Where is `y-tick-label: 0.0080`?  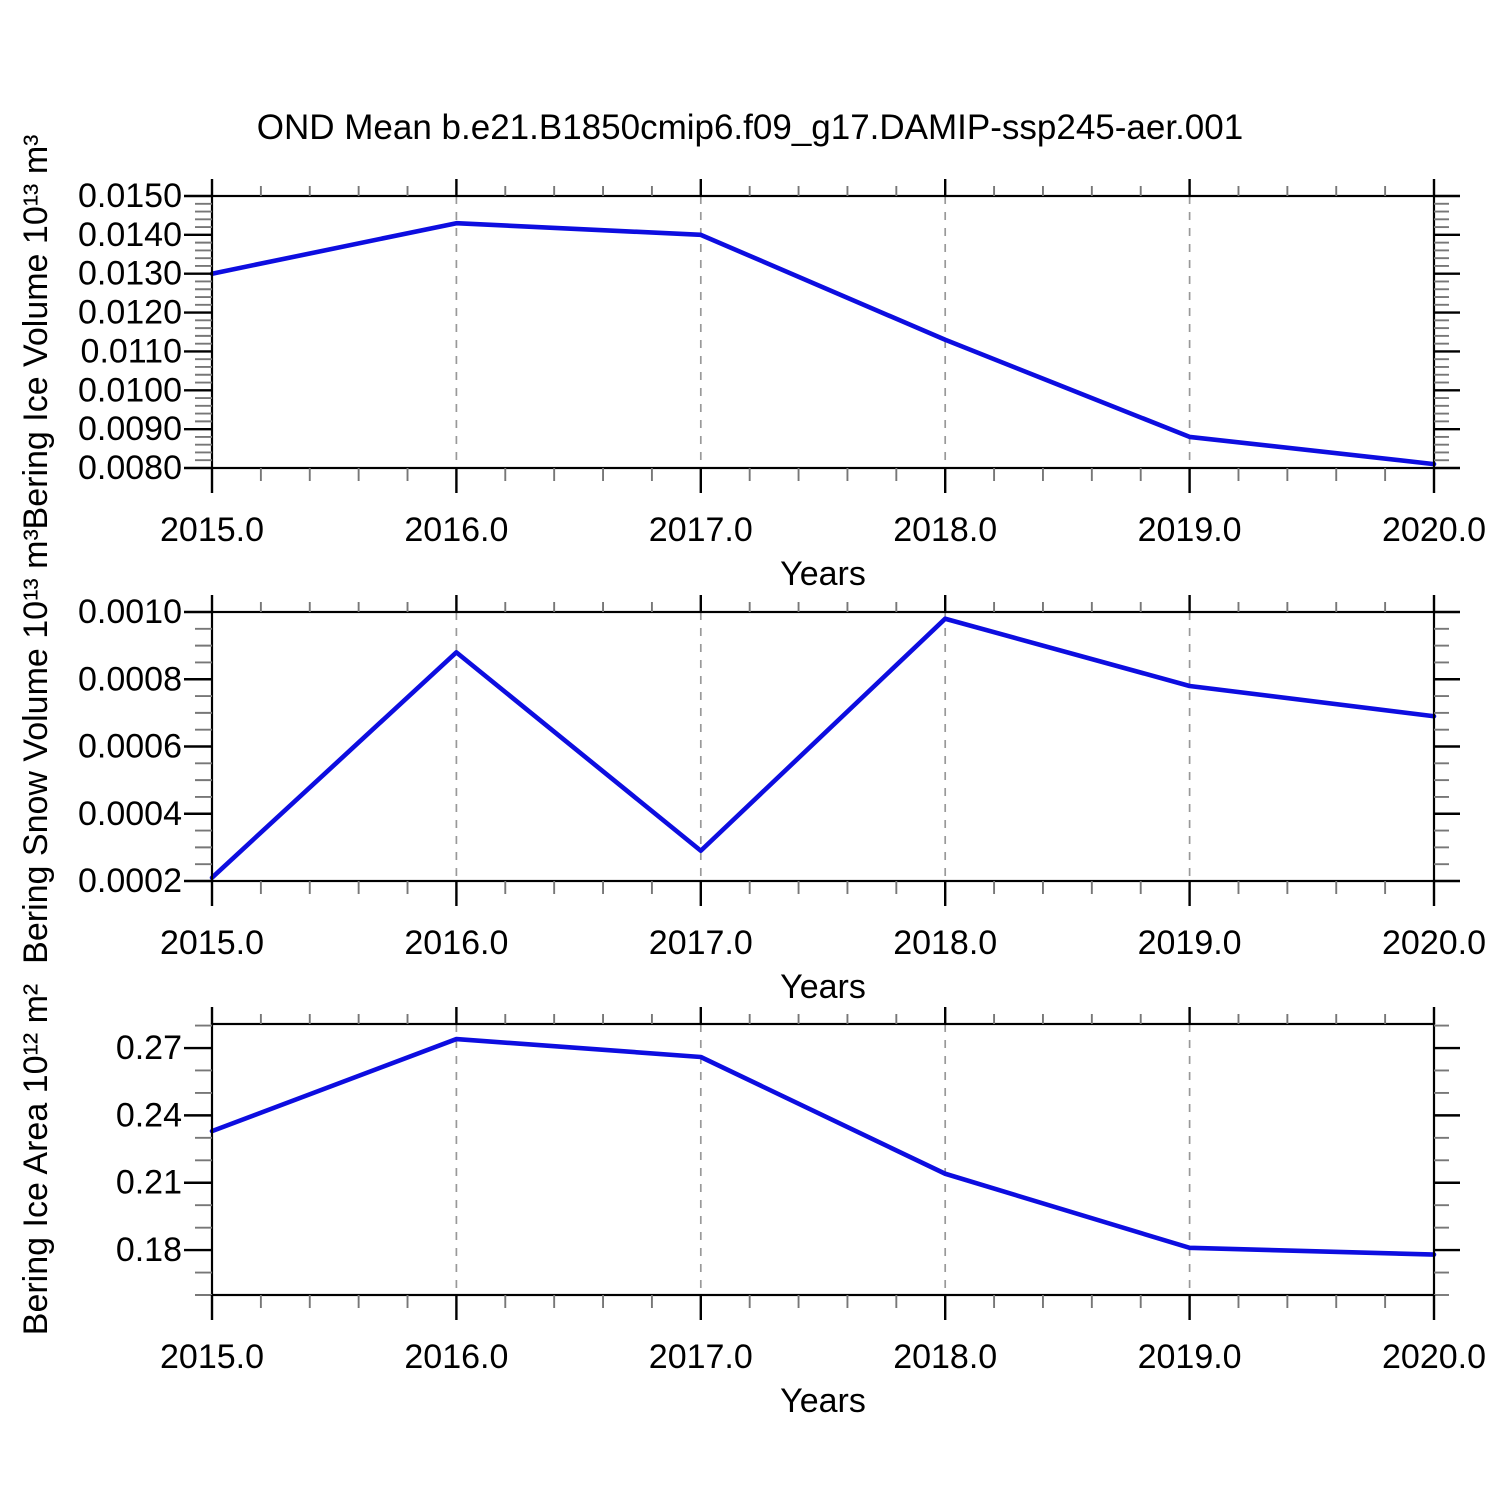 y-tick-label: 0.0080 is located at coordinates (130, 468).